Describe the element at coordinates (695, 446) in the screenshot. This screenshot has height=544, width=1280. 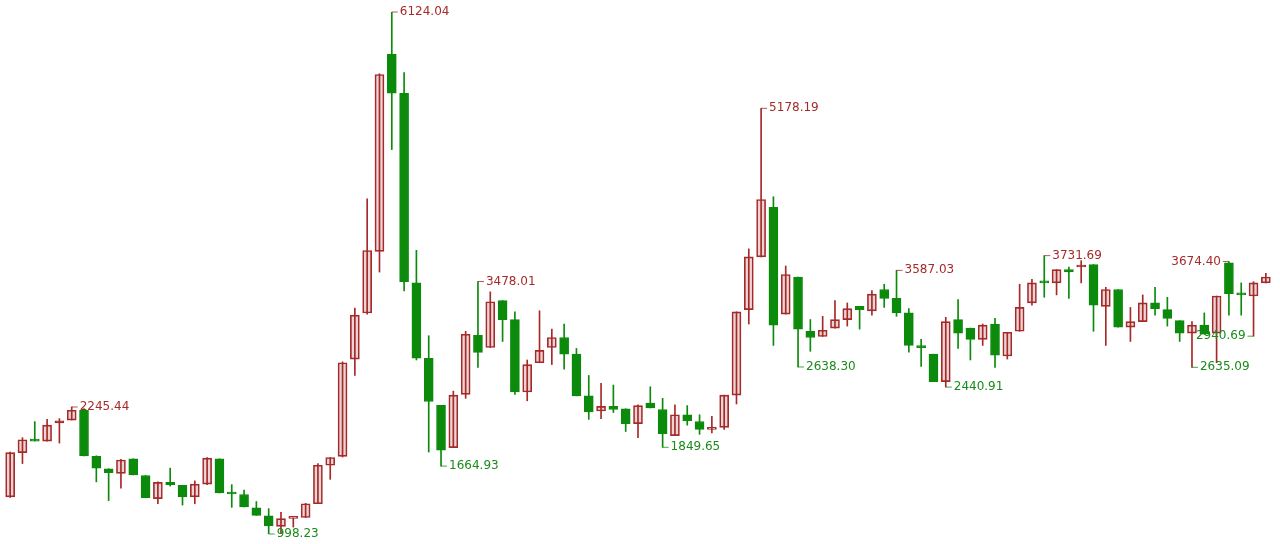
I see `annotation: 1849.65` at that location.